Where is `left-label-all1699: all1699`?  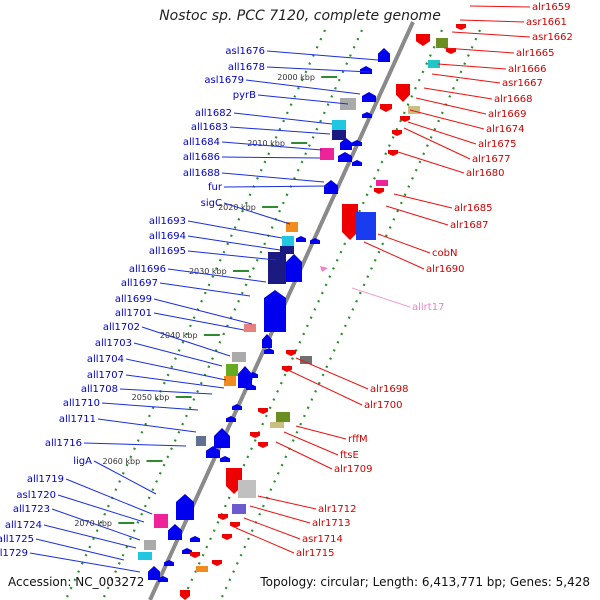
left-label-all1699: all1699 is located at coordinates (133, 299).